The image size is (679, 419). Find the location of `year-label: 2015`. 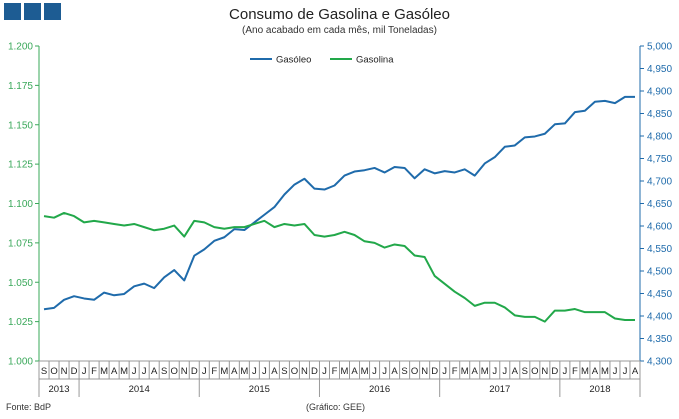

year-label: 2015 is located at coordinates (259, 389).